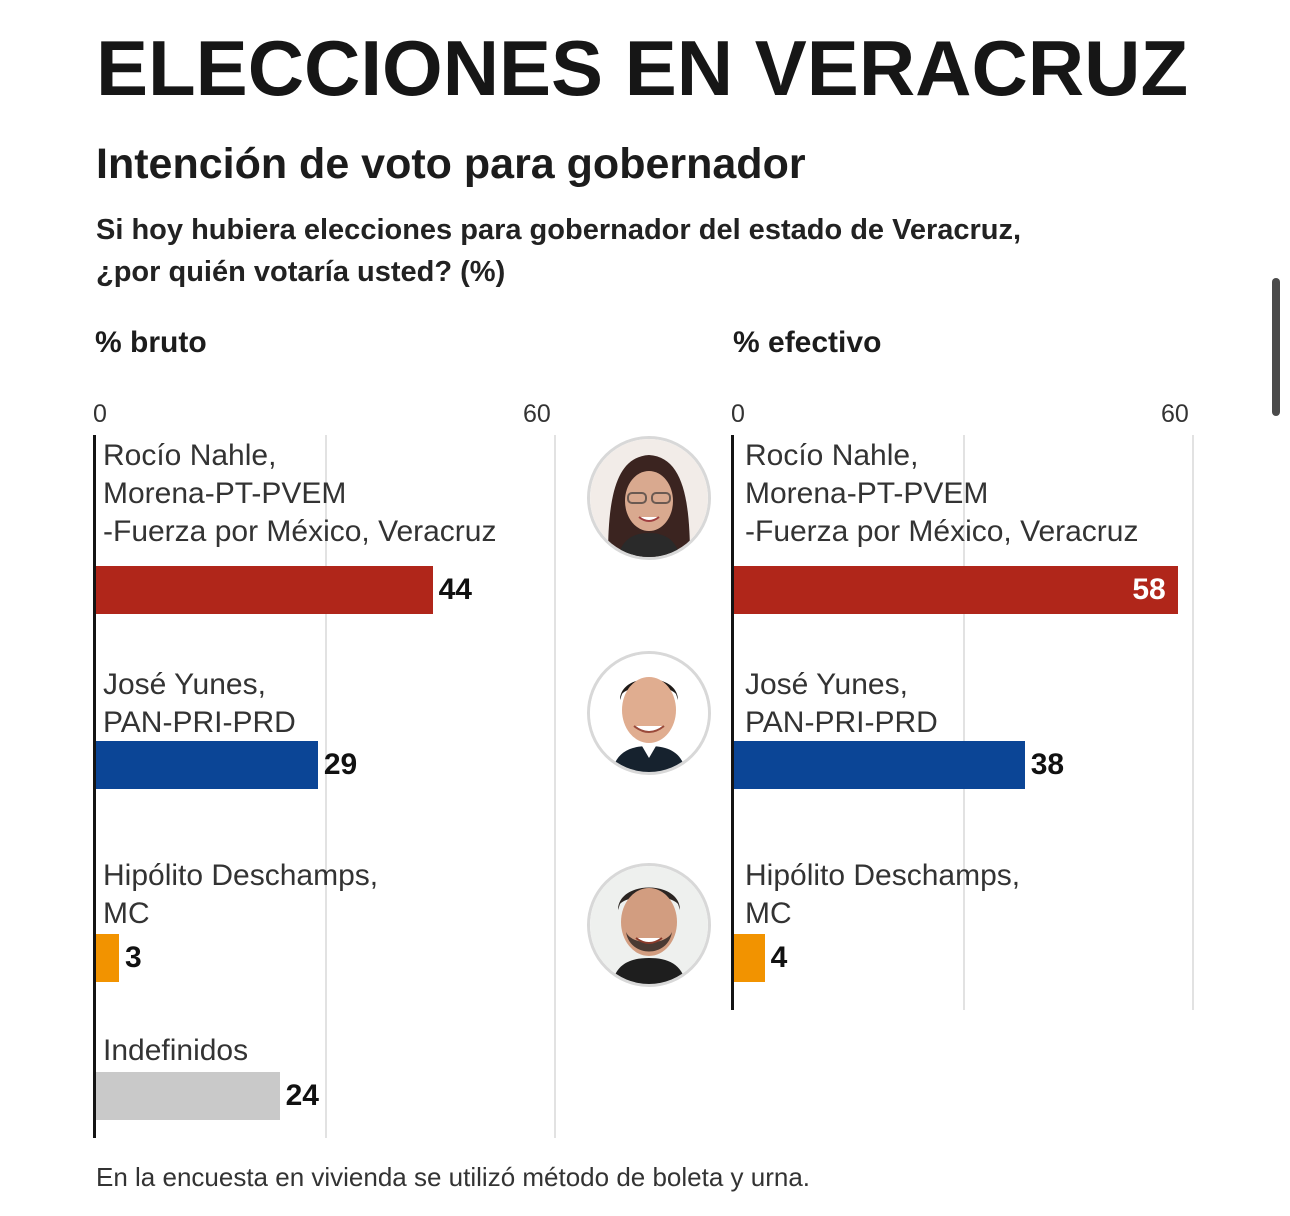 This screenshot has width=1290, height=1216. What do you see at coordinates (779, 957) in the screenshot?
I see `data-label: 4` at bounding box center [779, 957].